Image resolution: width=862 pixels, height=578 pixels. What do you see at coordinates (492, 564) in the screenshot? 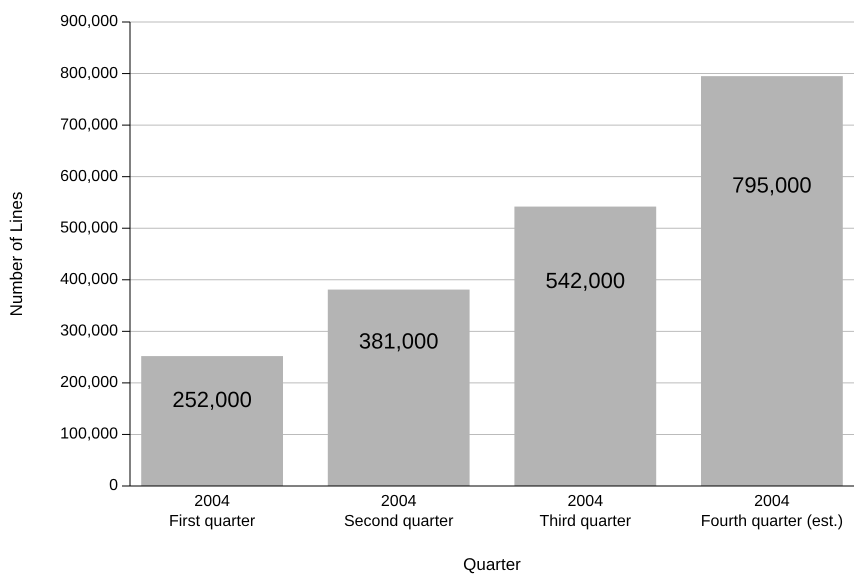
I see `x-axis-title: Quarter` at bounding box center [492, 564].